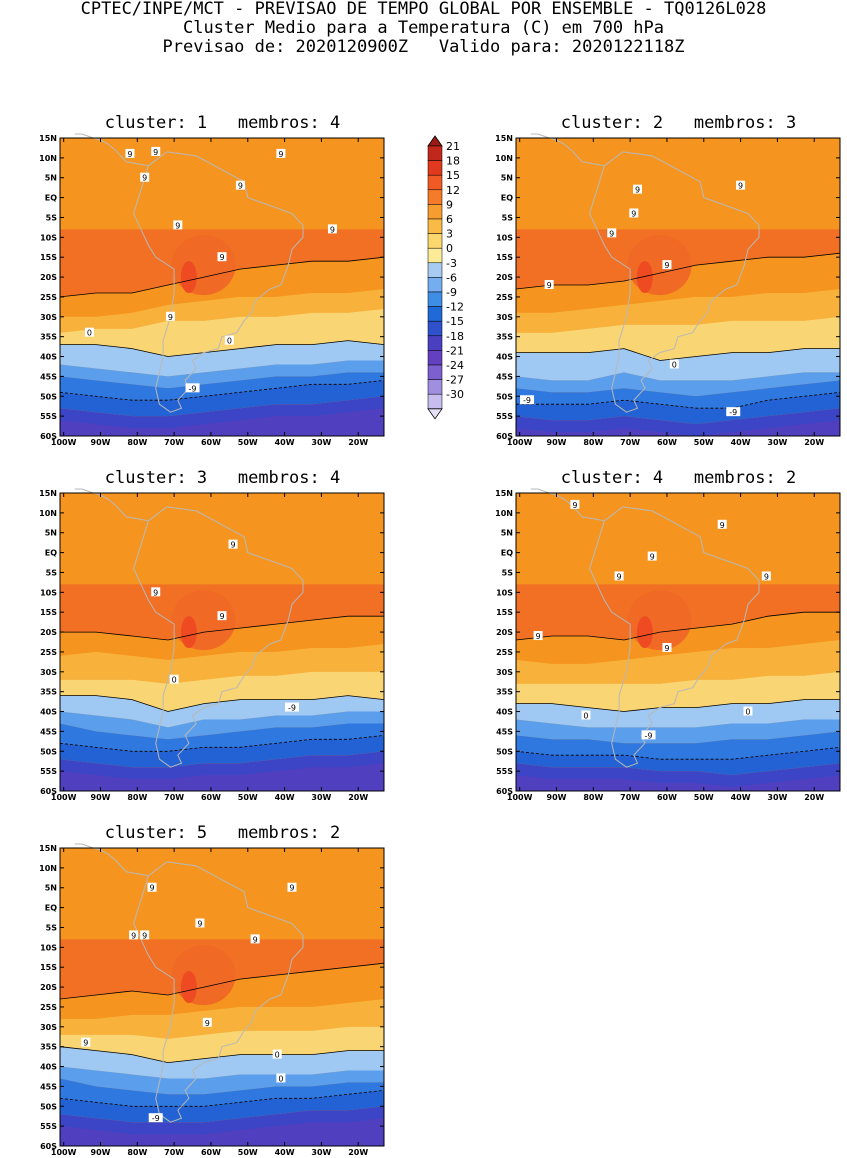  I want to click on lat-tick-label: 5N, so click(507, 178).